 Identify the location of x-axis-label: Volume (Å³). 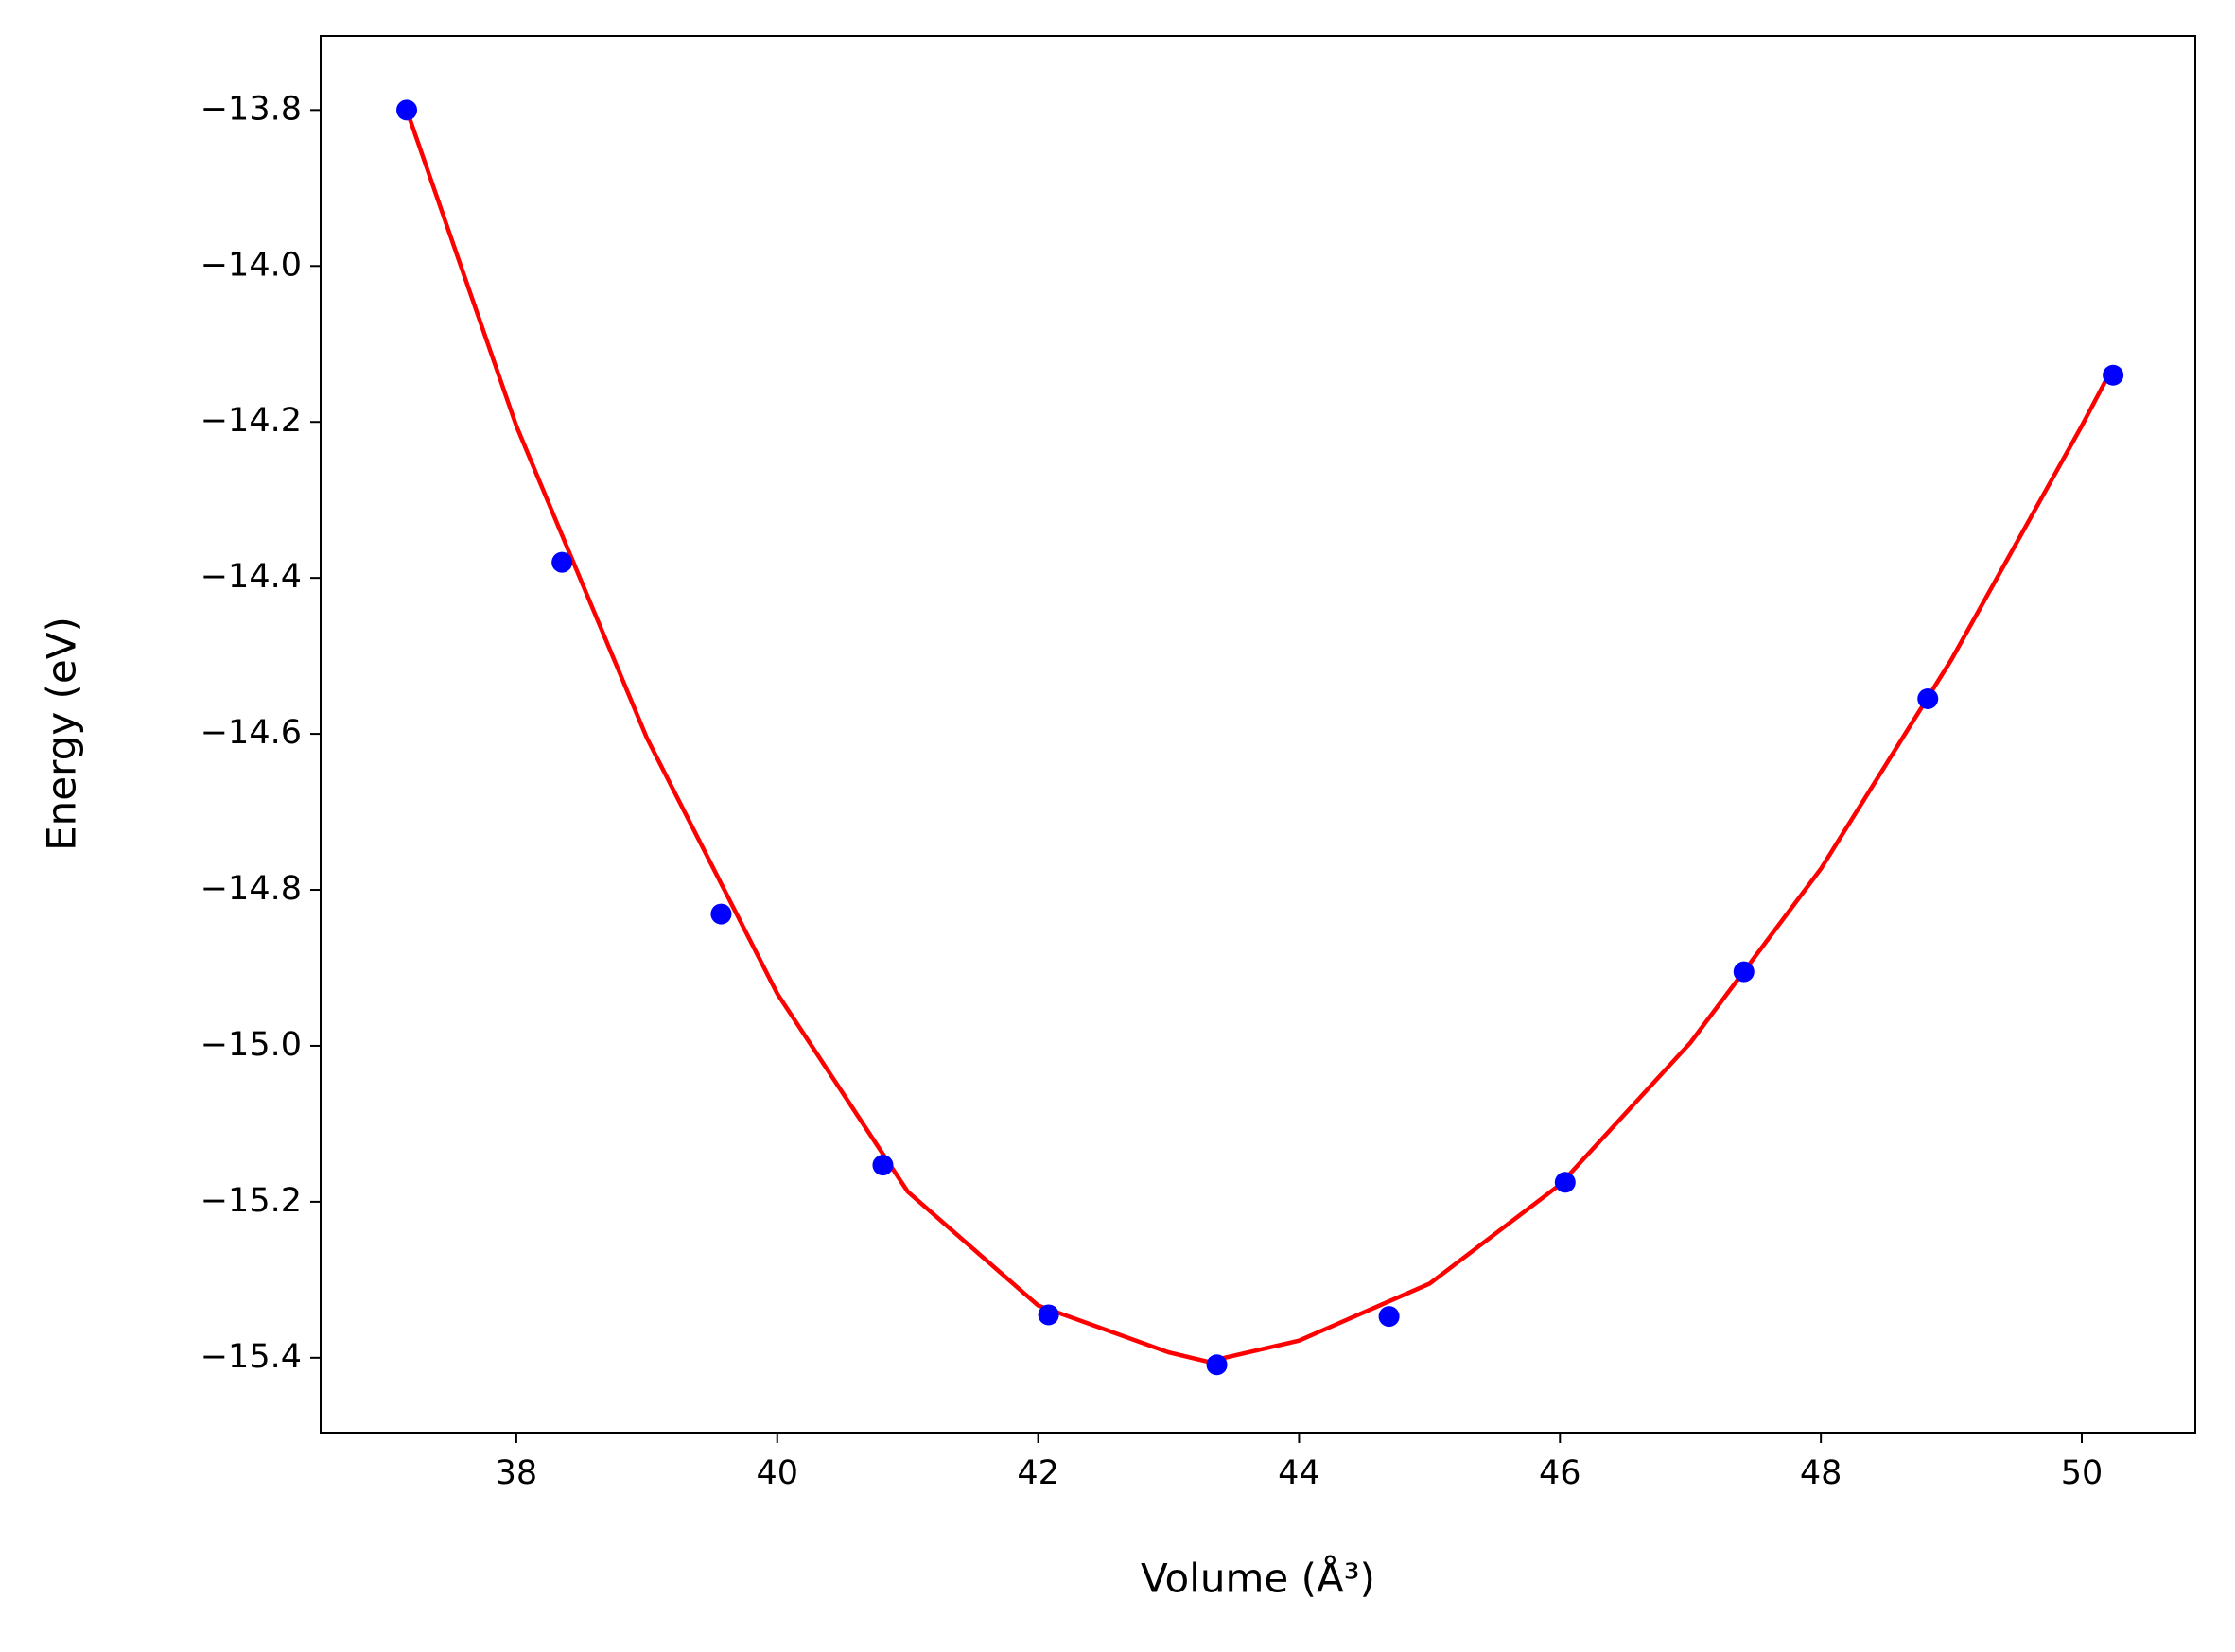
(1258, 1579).